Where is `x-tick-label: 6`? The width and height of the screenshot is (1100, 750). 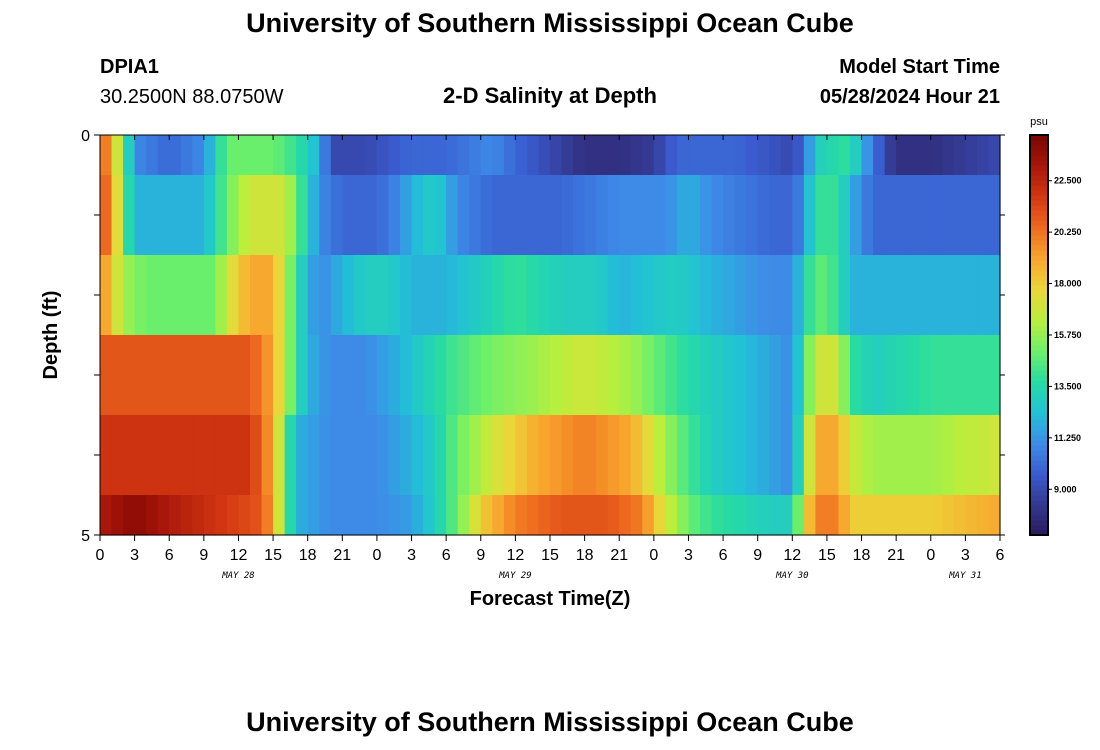 x-tick-label: 6 is located at coordinates (169, 555).